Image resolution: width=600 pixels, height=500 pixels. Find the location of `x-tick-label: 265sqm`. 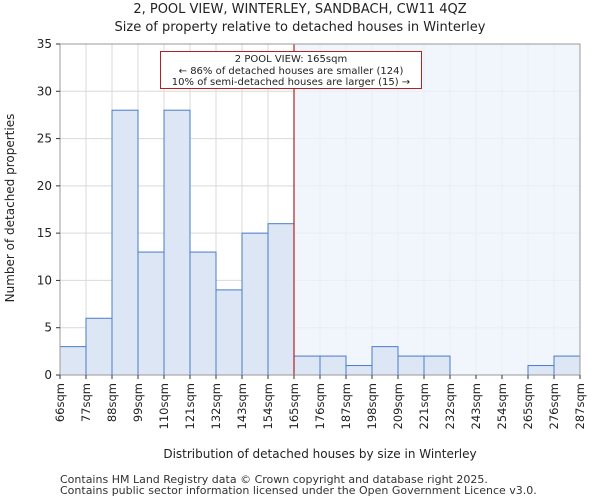

x-tick-label: 265sqm is located at coordinates (528, 406).